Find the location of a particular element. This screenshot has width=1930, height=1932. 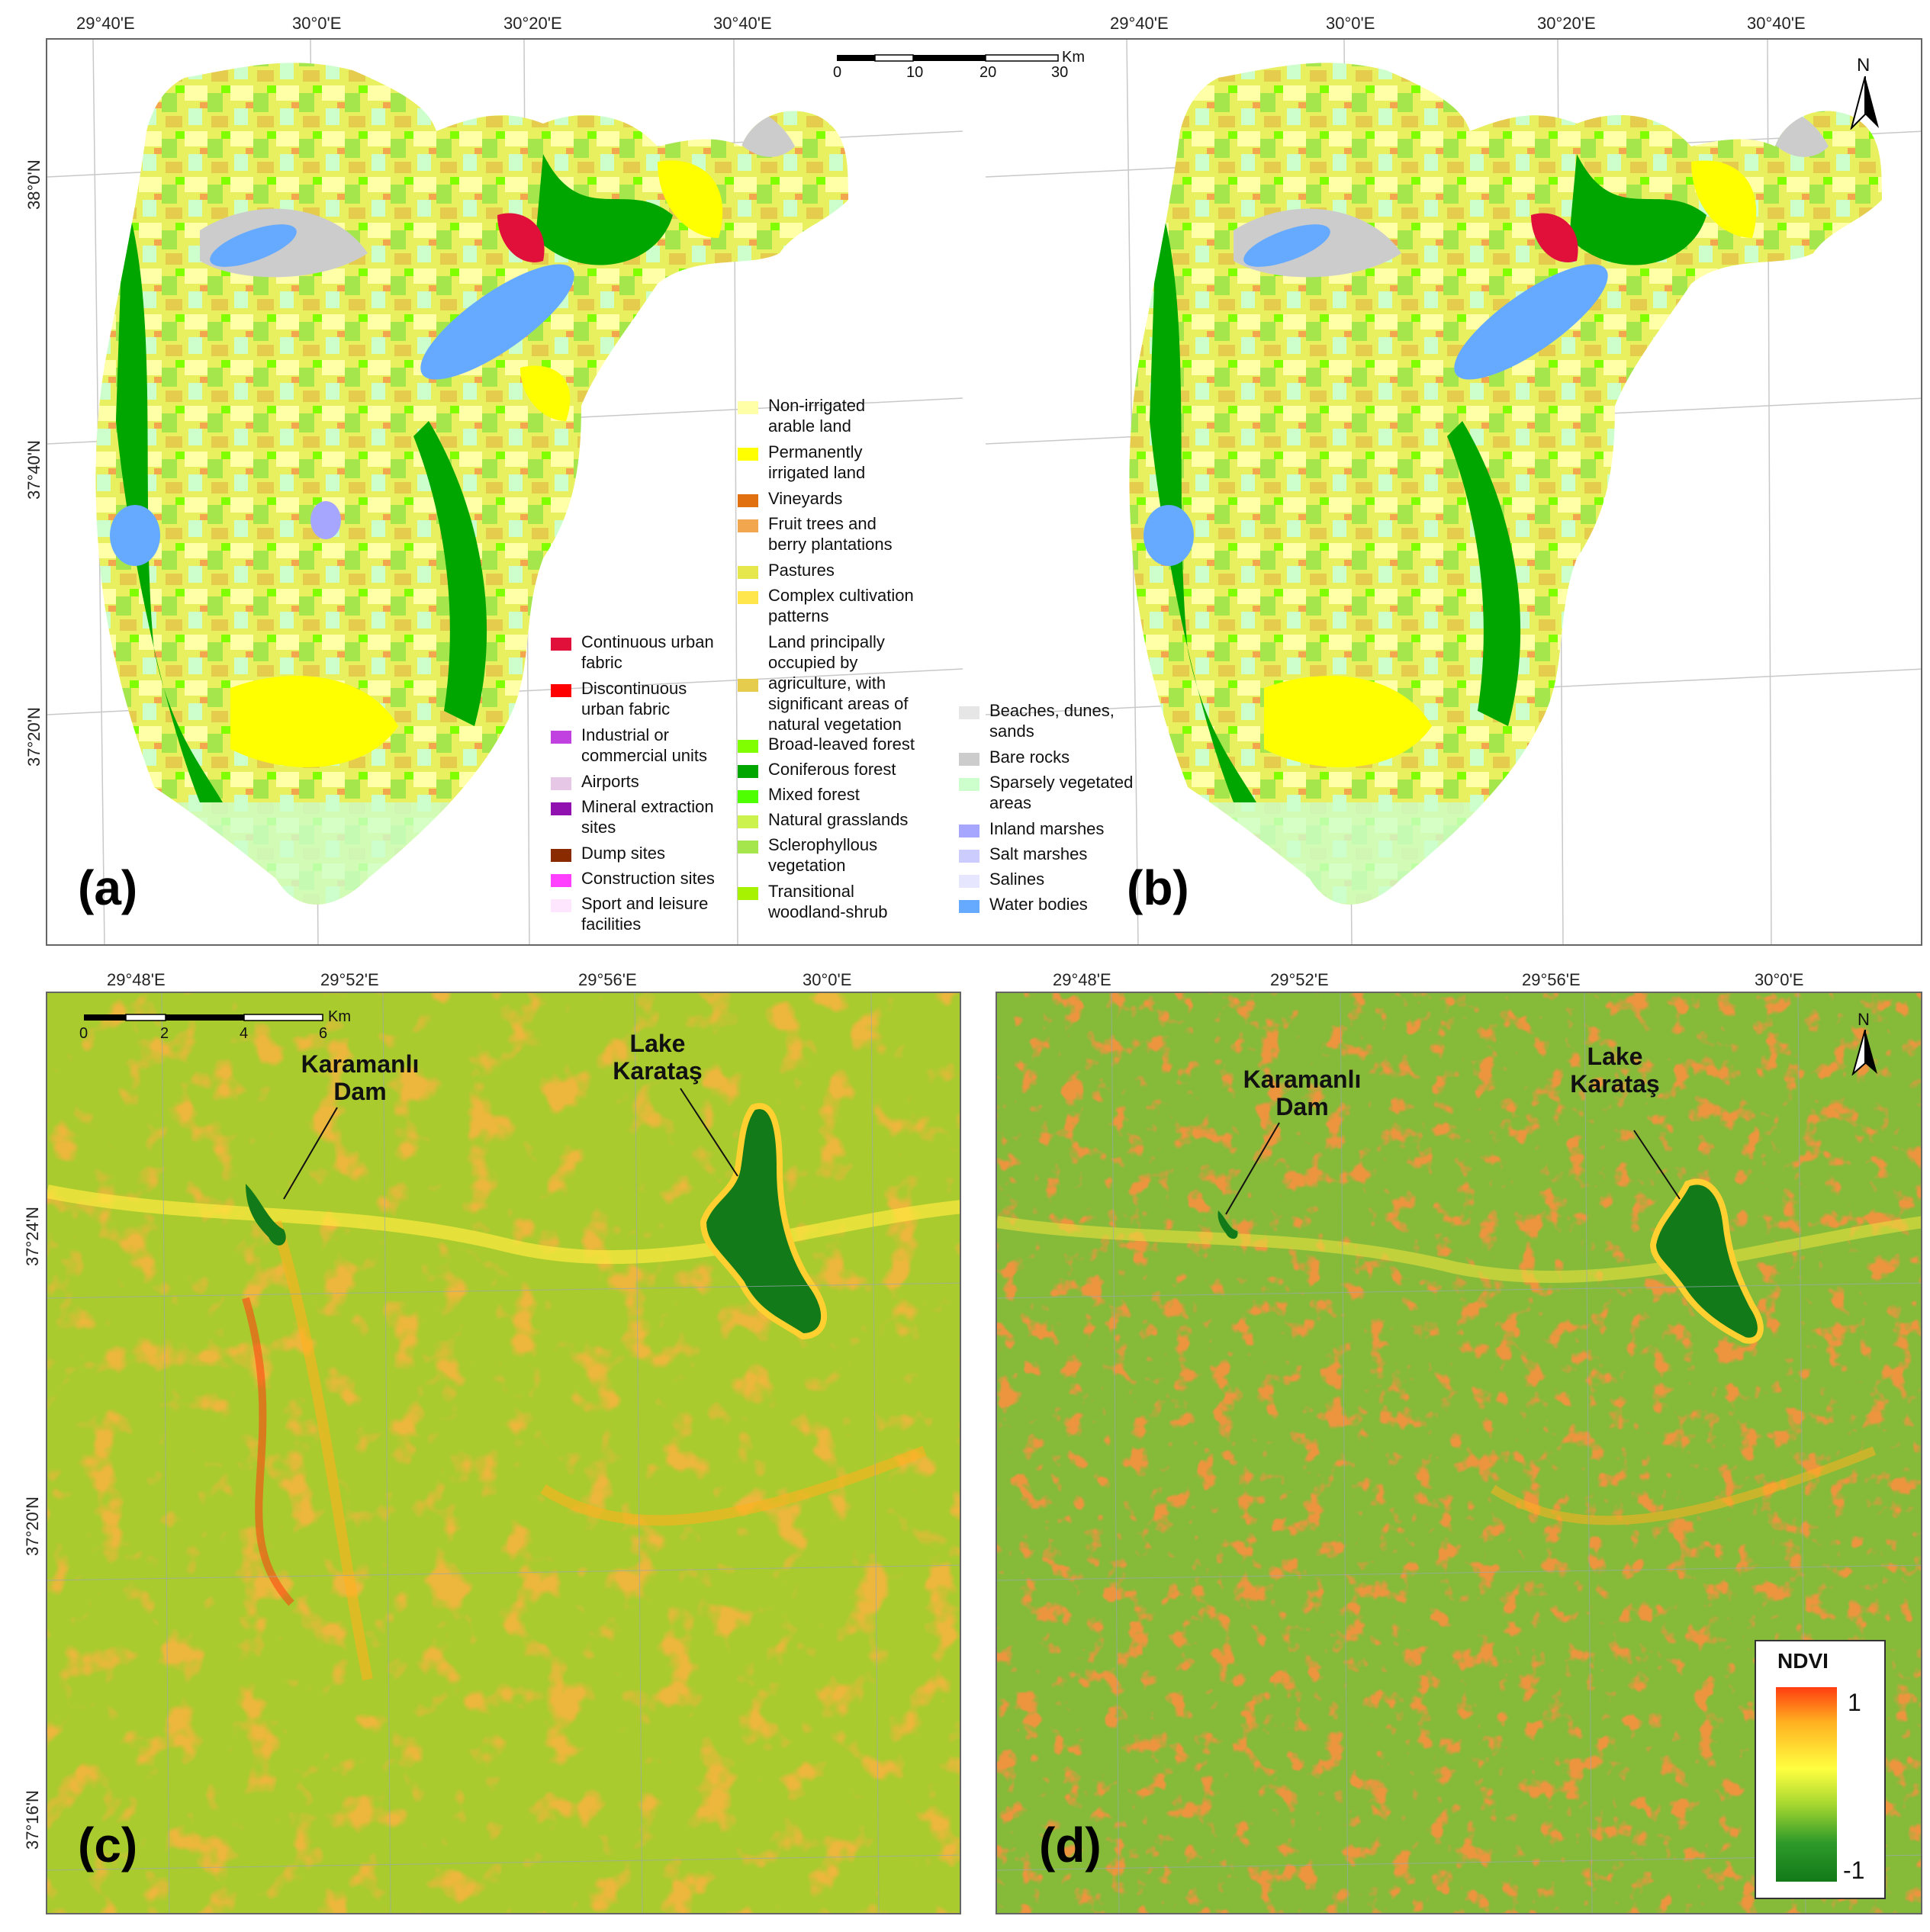

ndvi-legend-max: 1 is located at coordinates (1855, 1702).